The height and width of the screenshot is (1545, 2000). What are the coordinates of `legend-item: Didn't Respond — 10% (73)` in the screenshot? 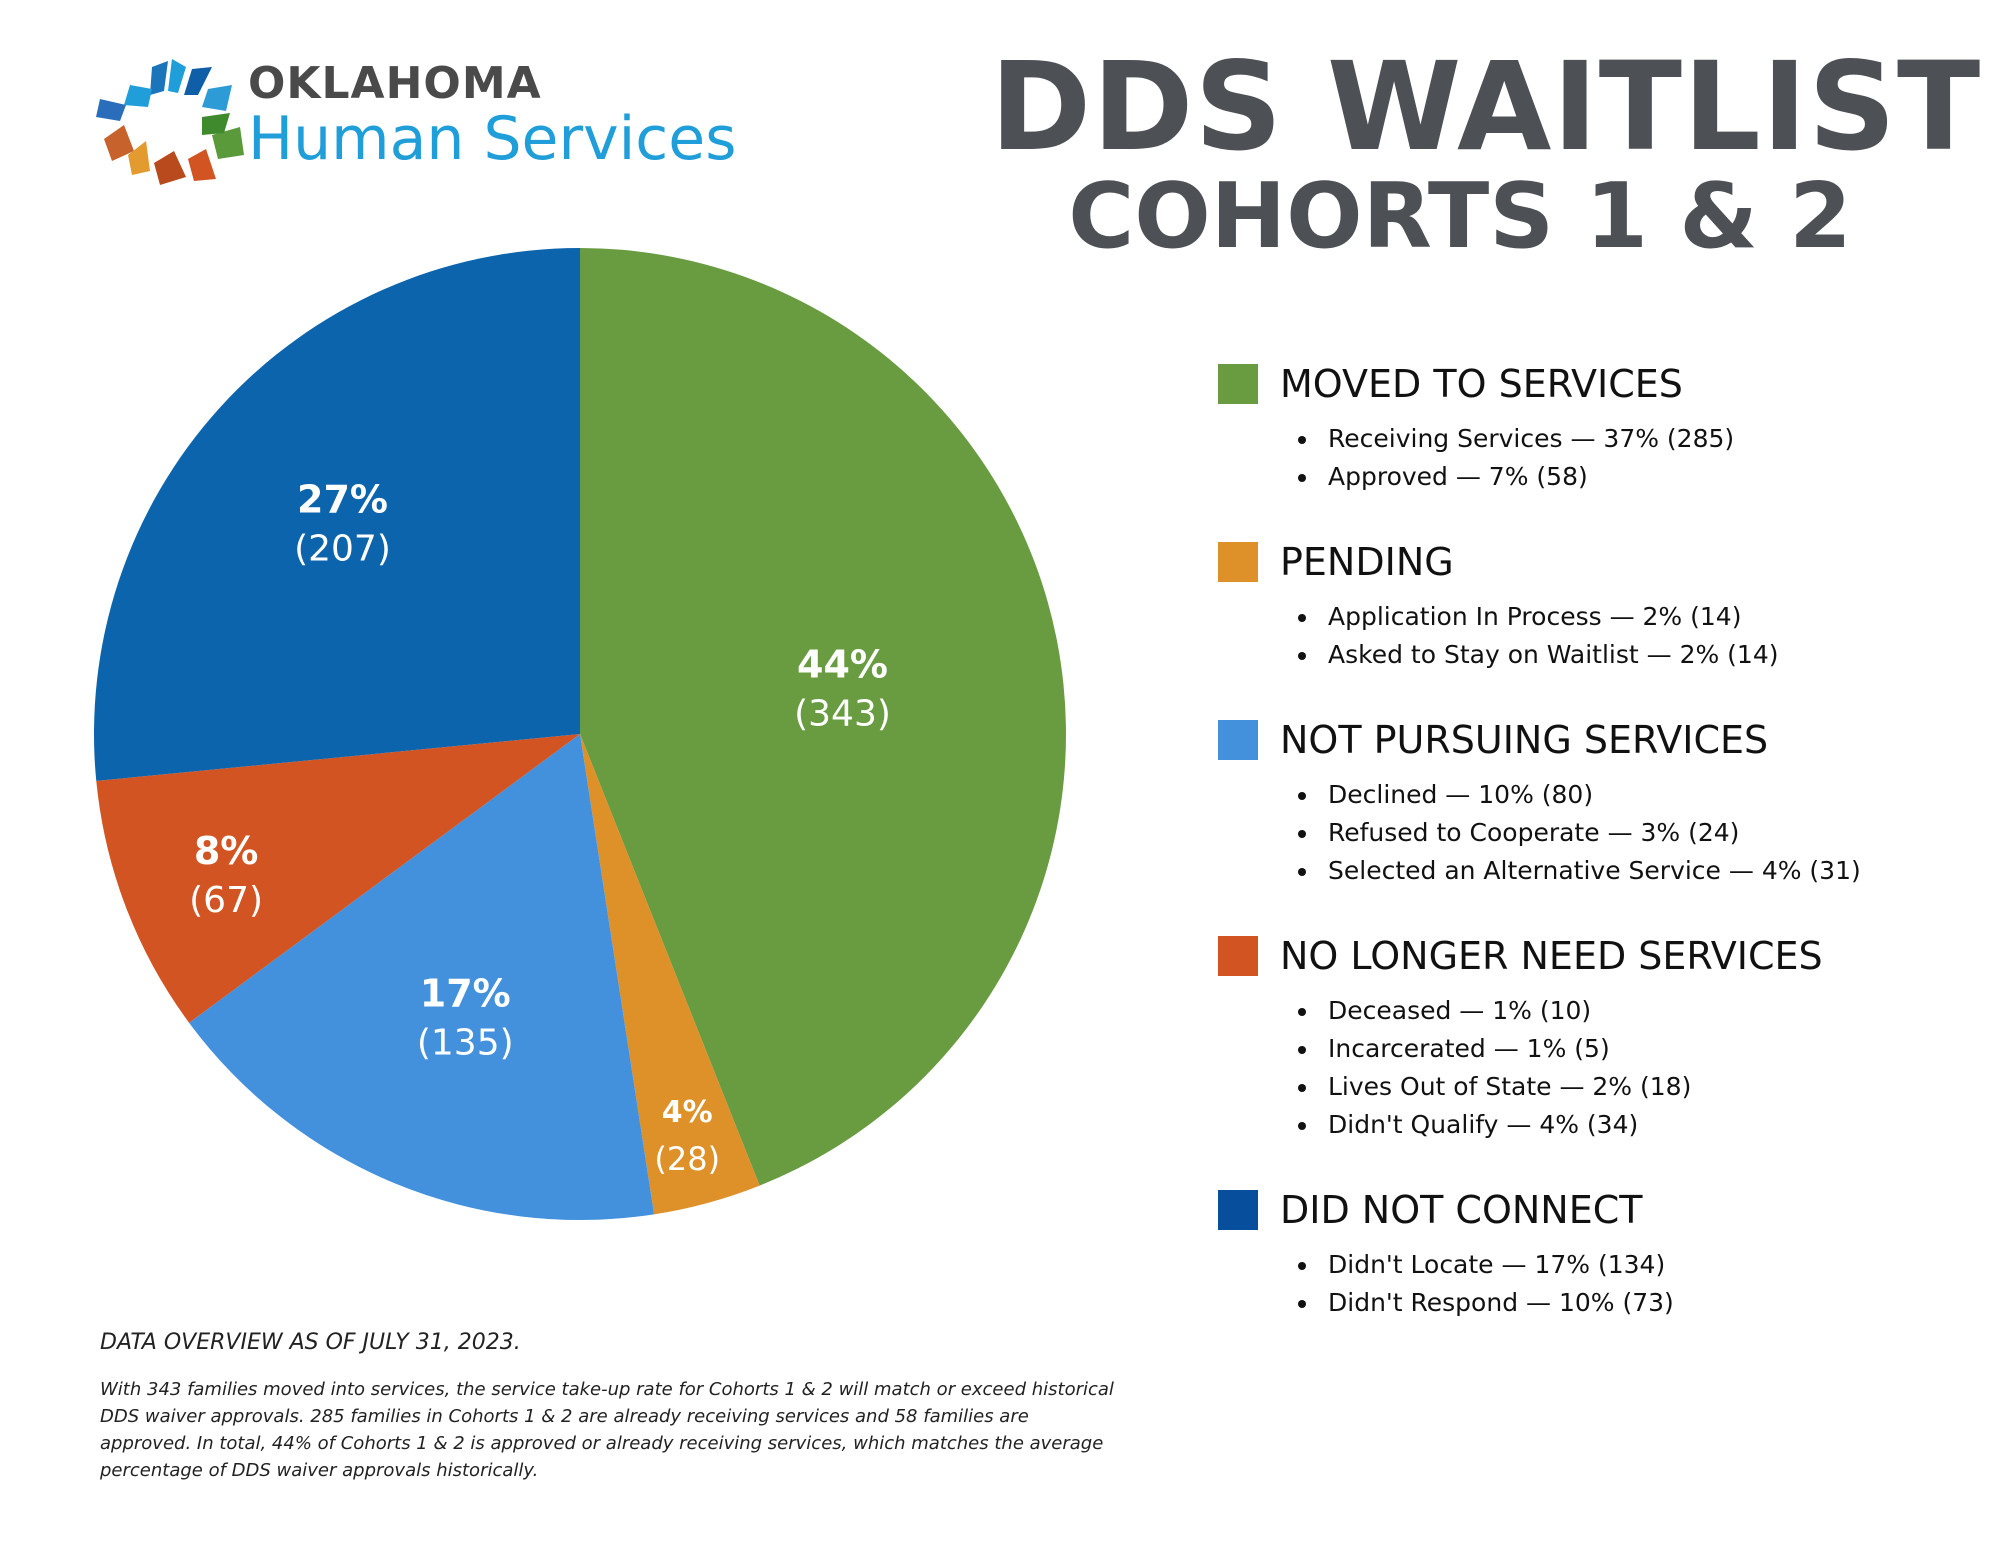 It's located at (1634, 1303).